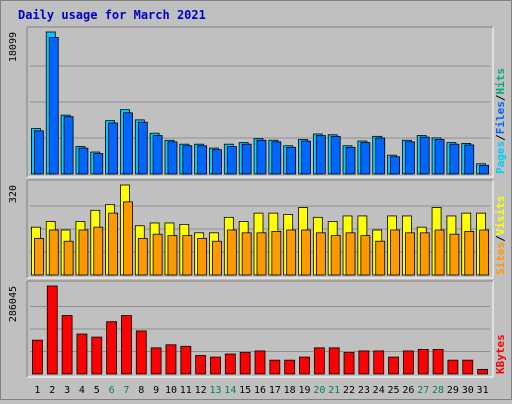 This screenshot has height=404, width=512. Describe the element at coordinates (364, 390) in the screenshot. I see `x-tick-label: 23` at that location.